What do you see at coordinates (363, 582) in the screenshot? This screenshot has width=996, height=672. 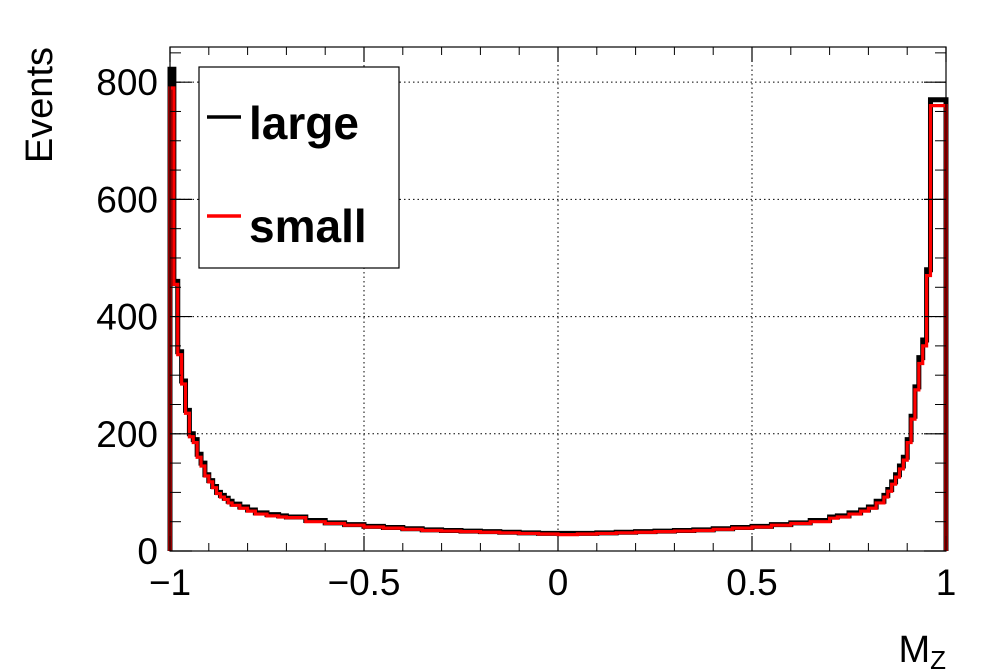 I see `x-tick-label: −0.5` at bounding box center [363, 582].